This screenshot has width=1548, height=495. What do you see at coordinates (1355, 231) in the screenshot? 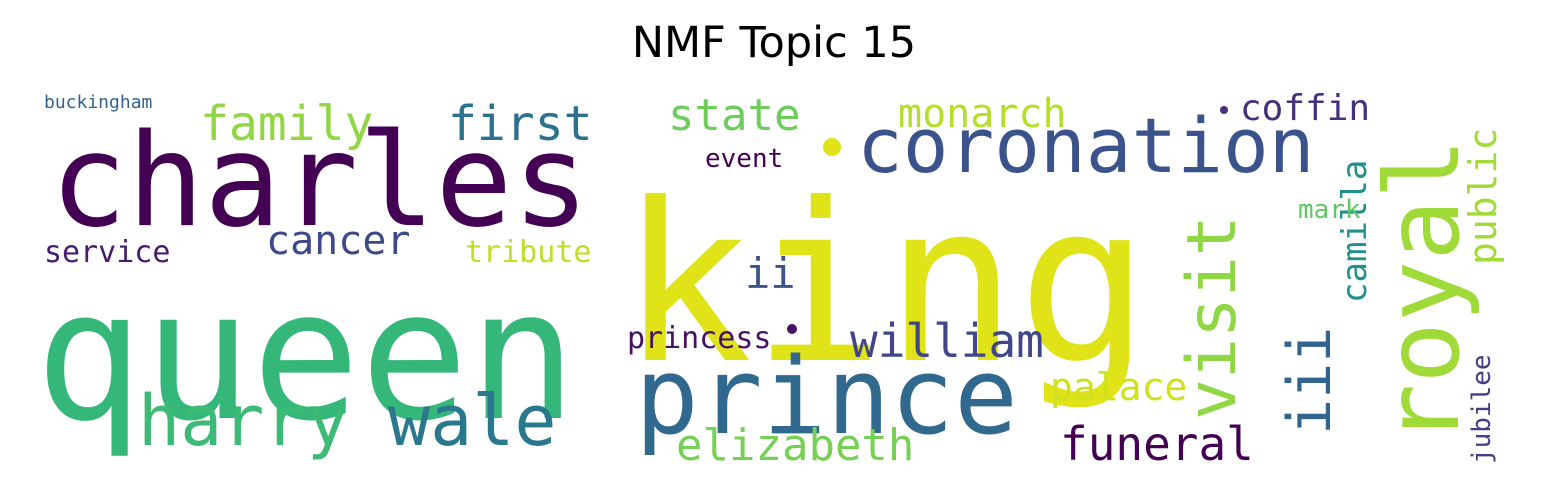
I see `cloud-word-camilla: camilla` at bounding box center [1355, 231].